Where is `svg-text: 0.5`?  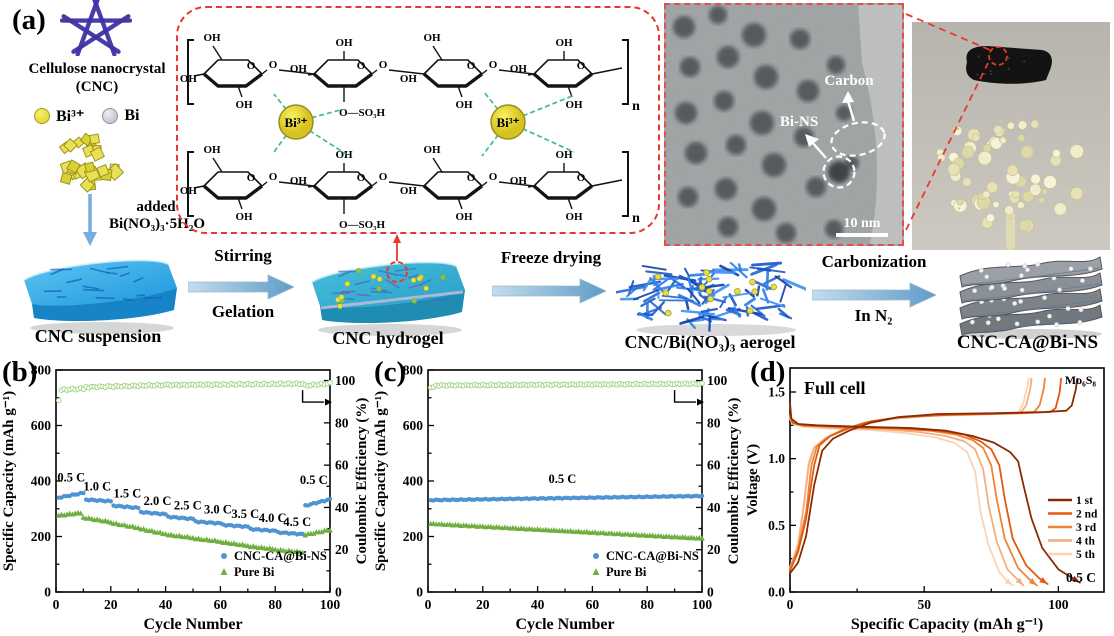
svg-text: 0.5 is located at coordinates (776, 525).